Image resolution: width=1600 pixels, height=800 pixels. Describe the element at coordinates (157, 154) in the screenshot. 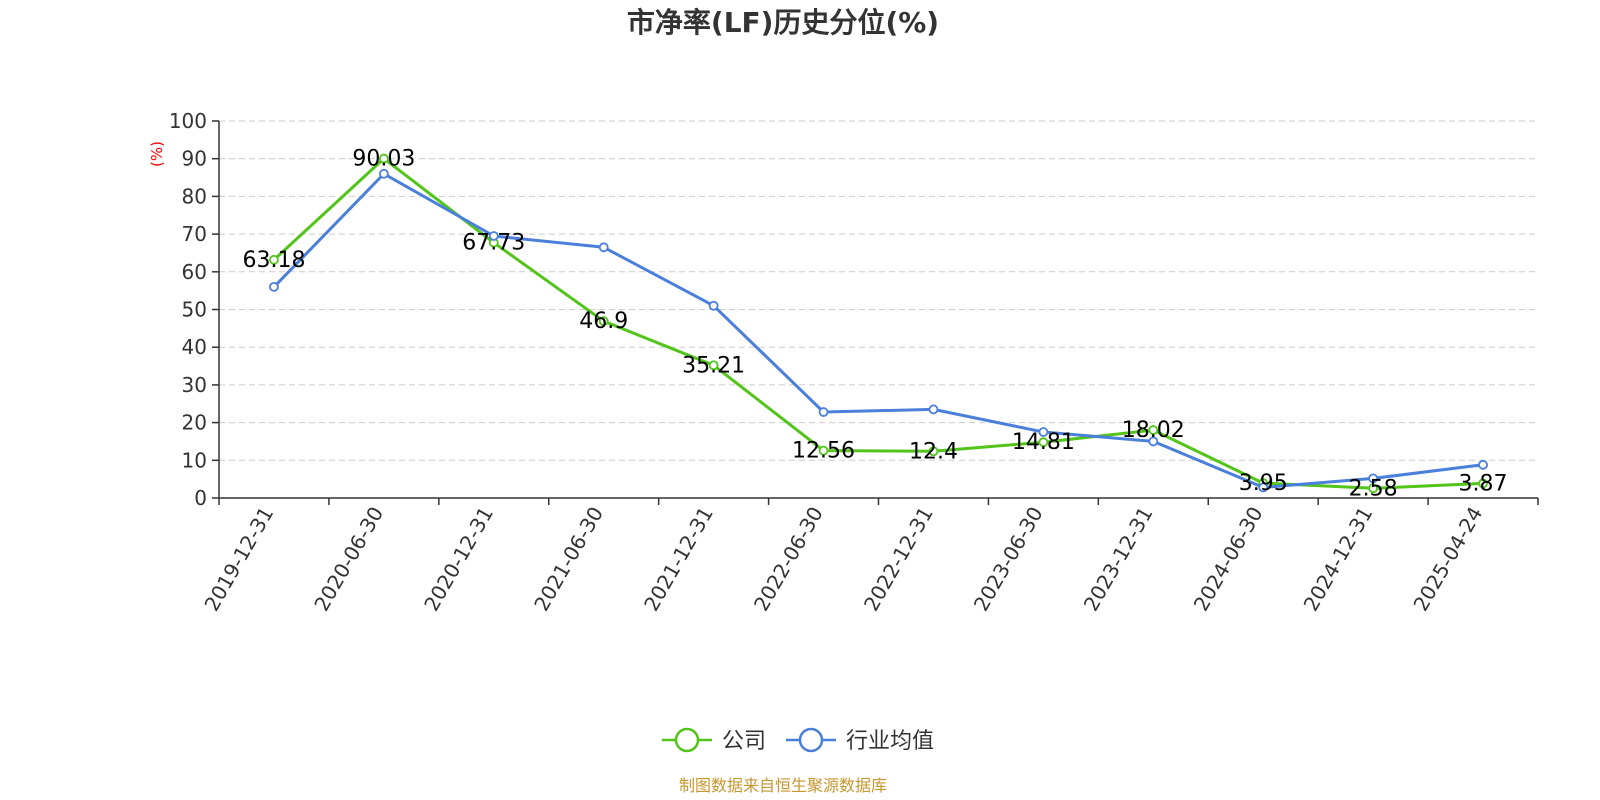

I see `y-axis-unit: (%)` at that location.